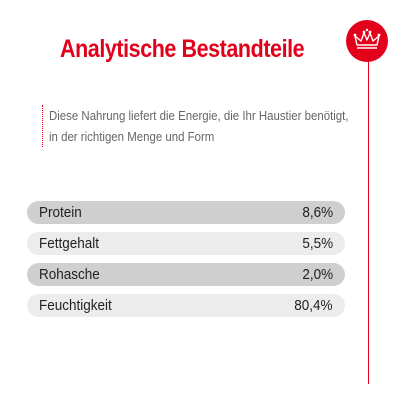 The image size is (400, 400). I want to click on nutrient-row-rohasche: Rohasche 2,0%, so click(186, 274).